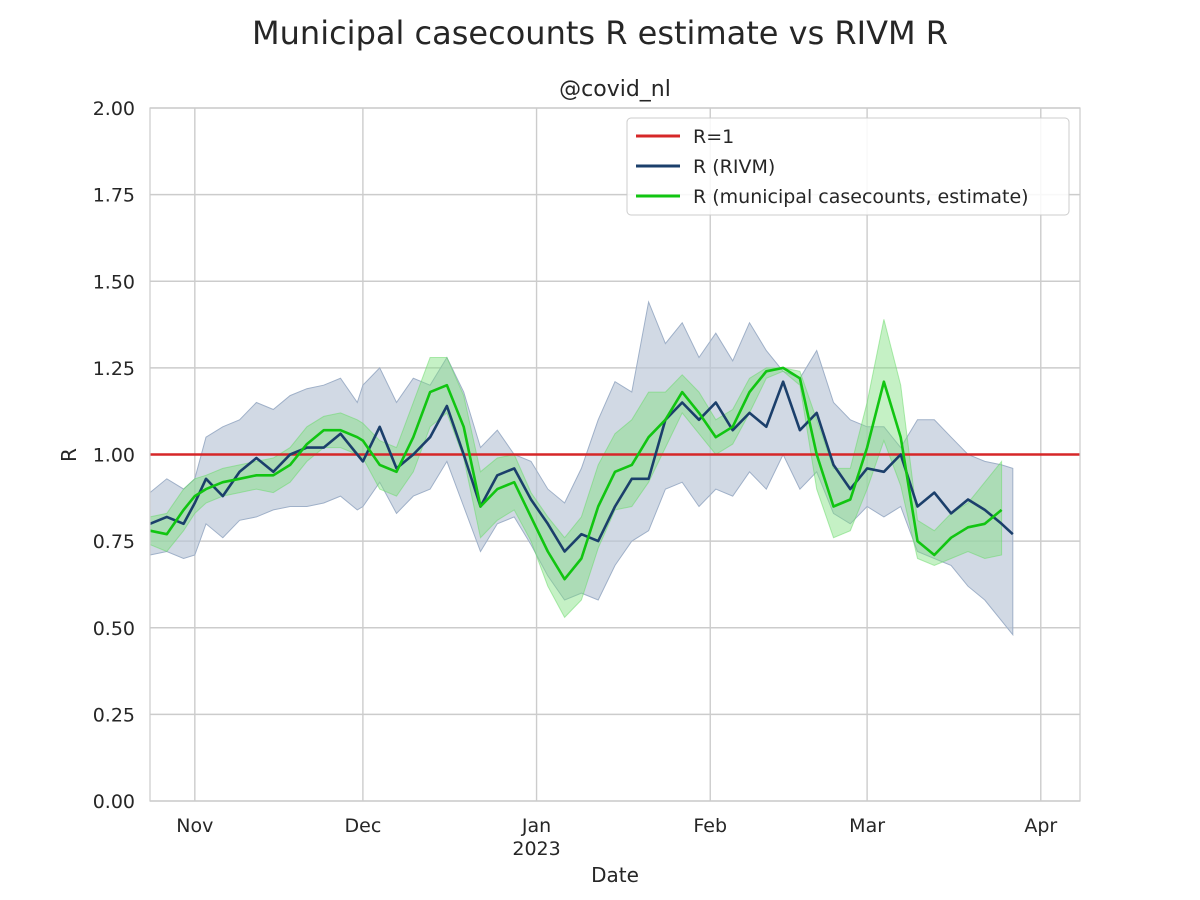 This screenshot has height=900, width=1200. Describe the element at coordinates (114, 542) in the screenshot. I see `y-tick-label: 0.75` at that location.